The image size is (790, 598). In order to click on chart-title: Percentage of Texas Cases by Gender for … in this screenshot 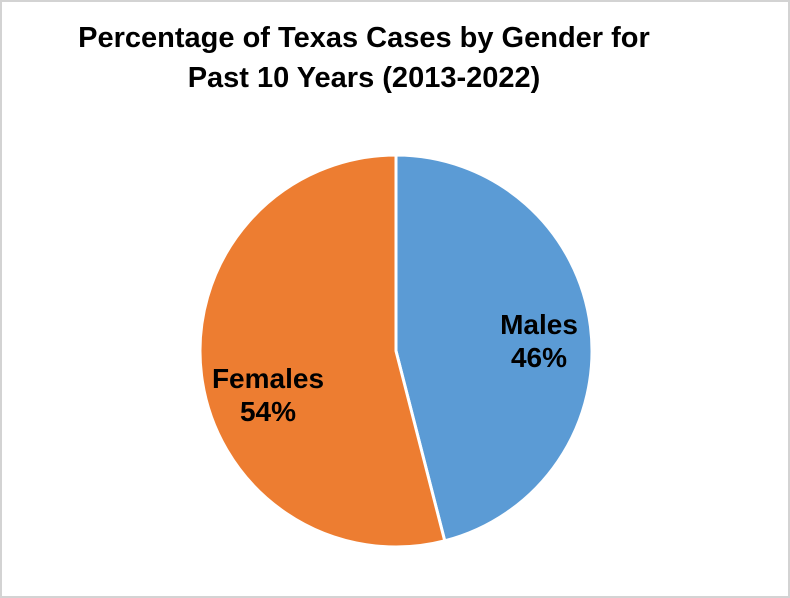, I will do `click(364, 58)`.